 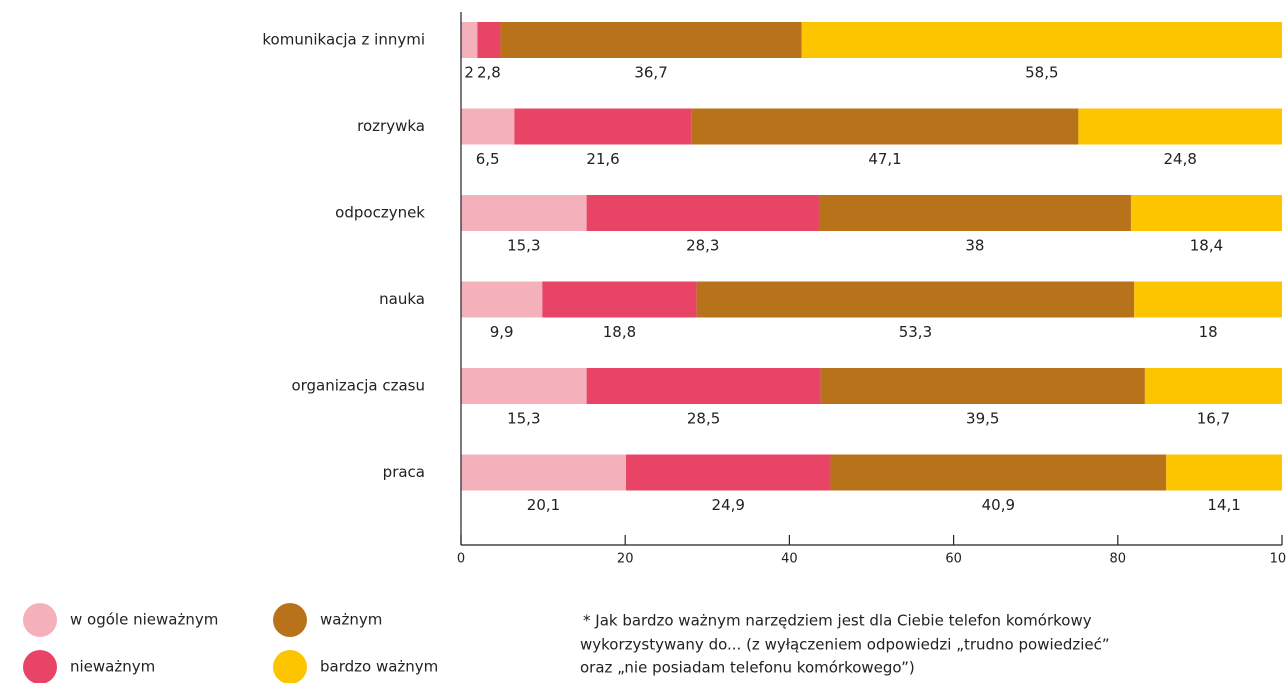 I want to click on x-tick-label: 60, so click(x=953, y=559).